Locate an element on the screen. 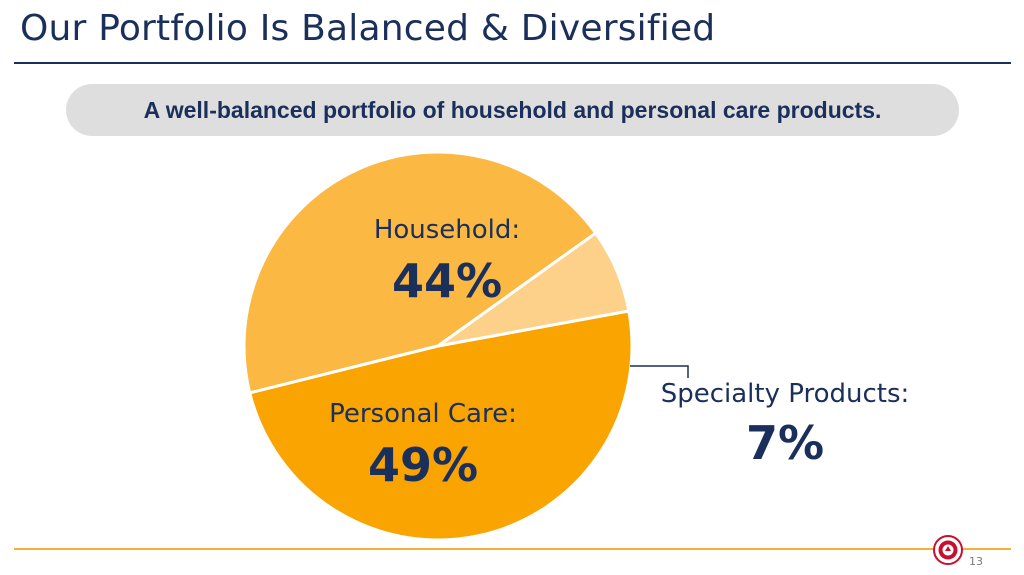 This screenshot has width=1024, height=575. brand-seal-icon is located at coordinates (948, 550).